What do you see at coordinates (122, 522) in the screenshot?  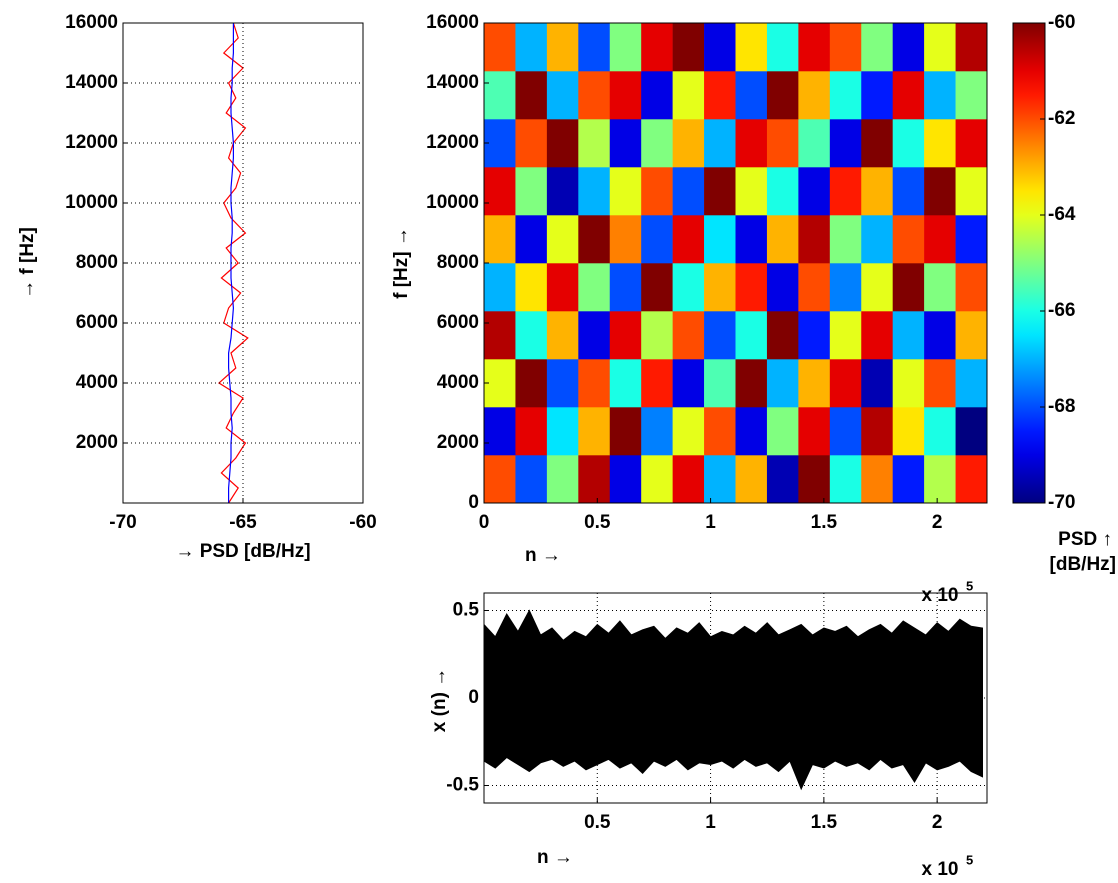 I see `x-tick-label: -70` at bounding box center [122, 522].